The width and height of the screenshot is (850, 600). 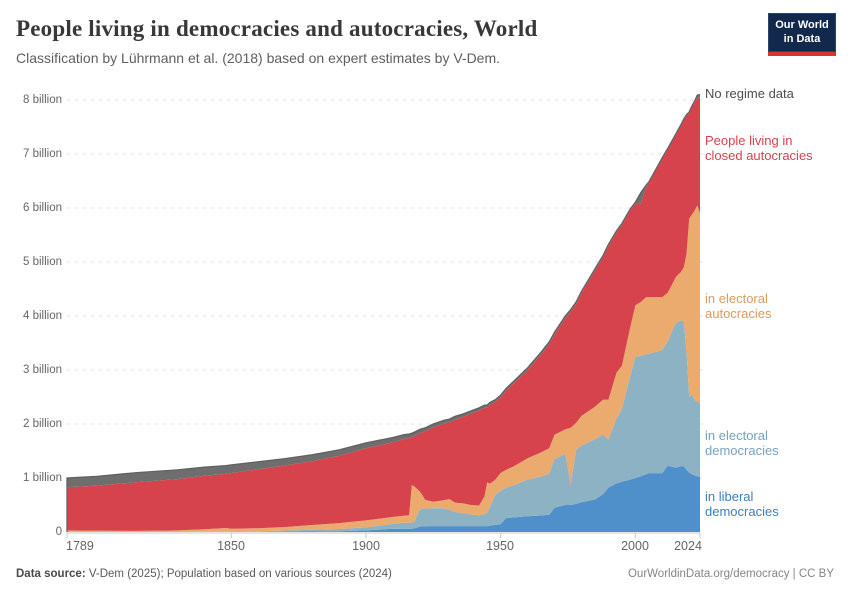 I want to click on area-liberal-democracies, so click(x=383, y=498).